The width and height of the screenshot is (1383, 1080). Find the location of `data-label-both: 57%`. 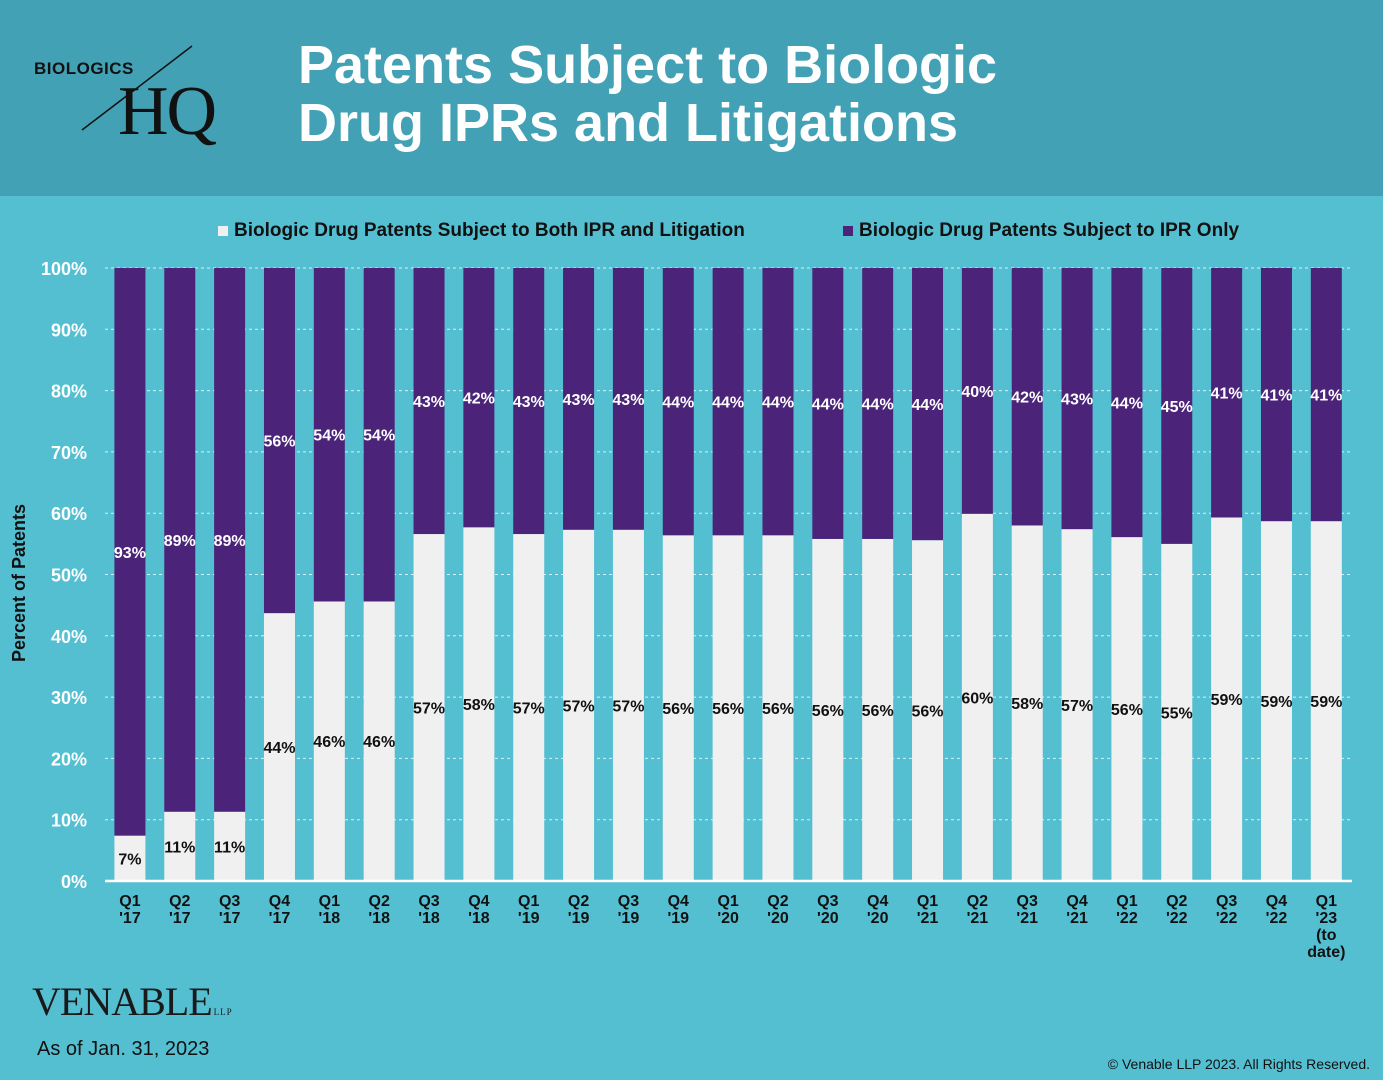

data-label-both: 57% is located at coordinates (429, 709).